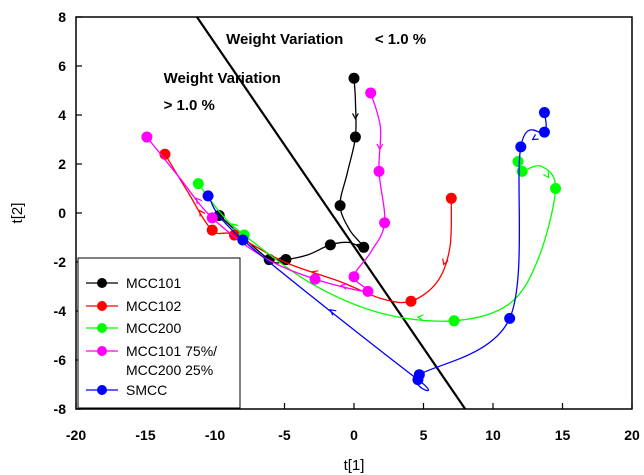 The height and width of the screenshot is (475, 644). What do you see at coordinates (171, 351) in the screenshot?
I see `legend-label: MCC101 75%/` at bounding box center [171, 351].